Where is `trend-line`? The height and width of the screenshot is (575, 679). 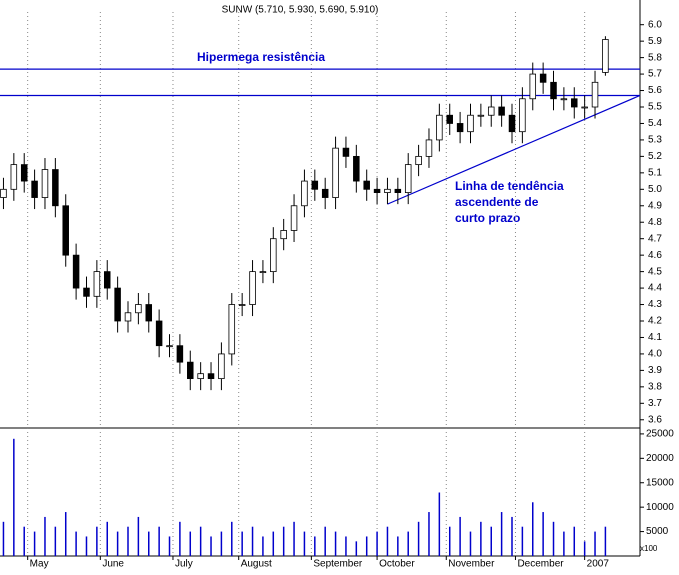
trend-line is located at coordinates (514, 149).